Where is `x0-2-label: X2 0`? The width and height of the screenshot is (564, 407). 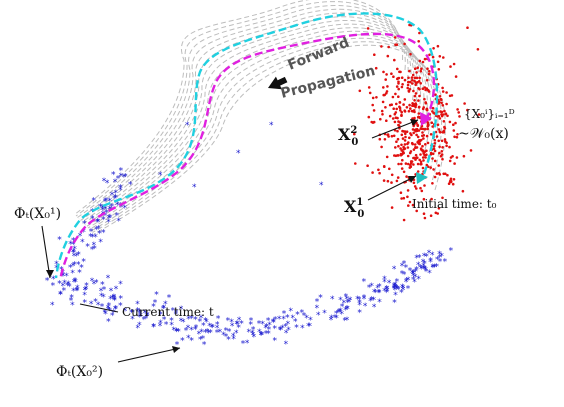 x0-2-label: X2 0 is located at coordinates (348, 136).